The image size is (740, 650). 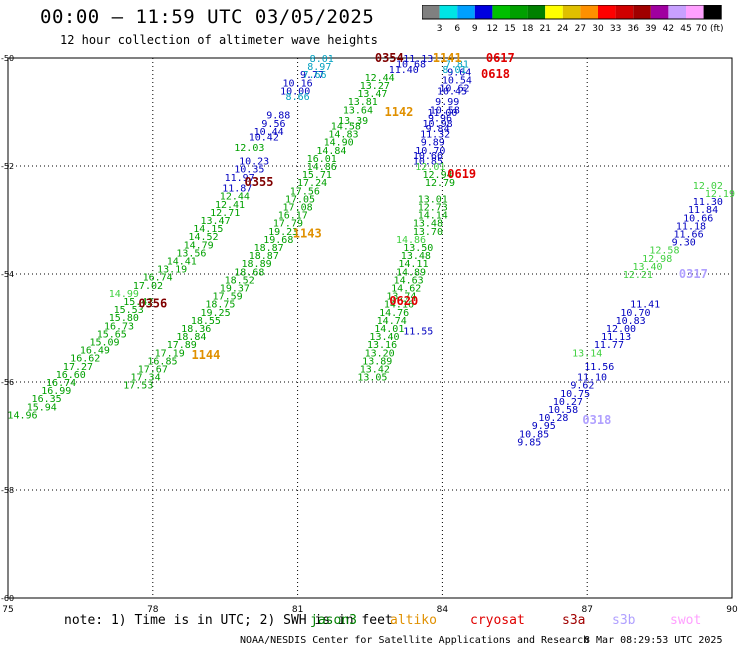 What do you see at coordinates (293, 216) in the screenshot?
I see `wave-height-label: 16.17` at bounding box center [293, 216].